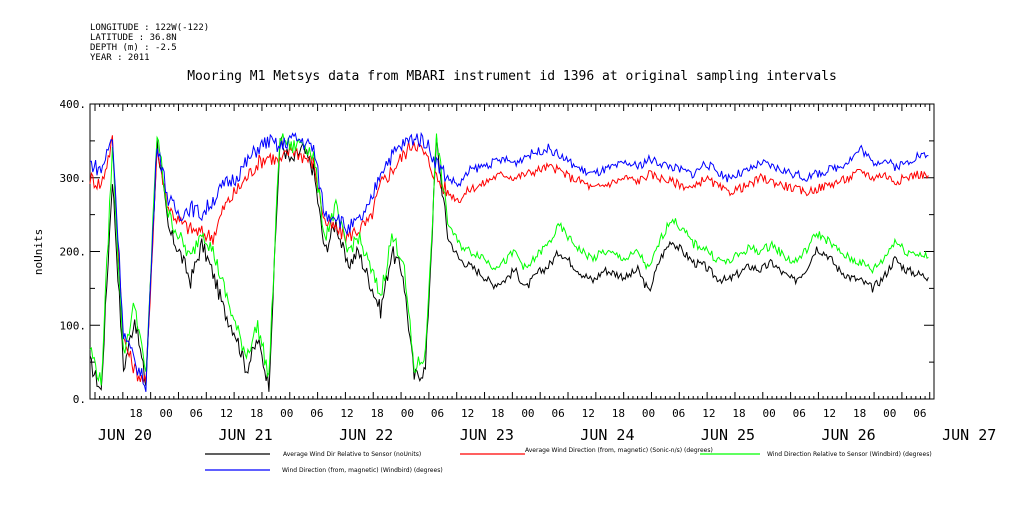 Image resolution: width=1009 pixels, height=509 pixels. What do you see at coordinates (728, 435) in the screenshot?
I see `x-date-label: JUN 25` at bounding box center [728, 435].